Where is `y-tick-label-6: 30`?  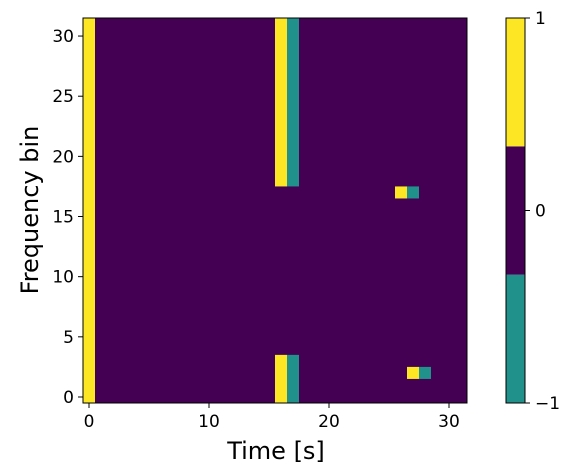 y-tick-label-6: 30 is located at coordinates (63, 37).